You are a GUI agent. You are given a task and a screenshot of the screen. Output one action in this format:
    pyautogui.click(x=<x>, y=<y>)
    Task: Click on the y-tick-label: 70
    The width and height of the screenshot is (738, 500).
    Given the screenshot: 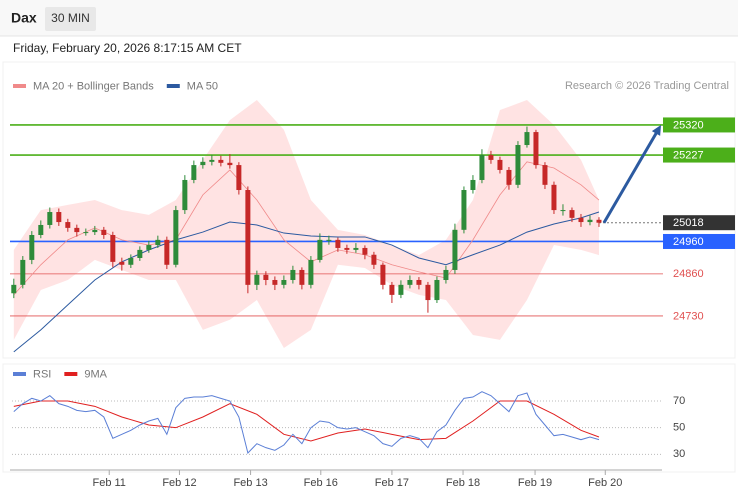 What is the action you would take?
    pyautogui.click(x=679, y=401)
    